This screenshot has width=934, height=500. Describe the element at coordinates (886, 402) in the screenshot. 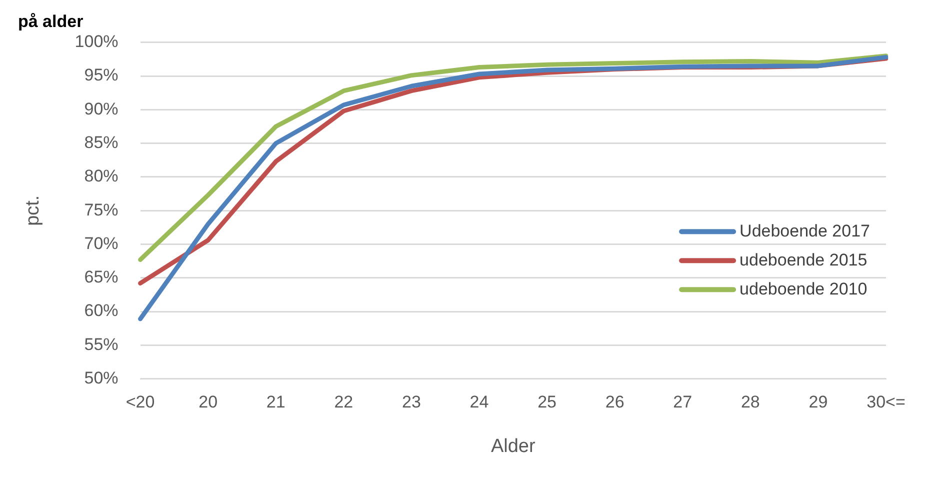

I see `x-tick-label: 30<=` at that location.